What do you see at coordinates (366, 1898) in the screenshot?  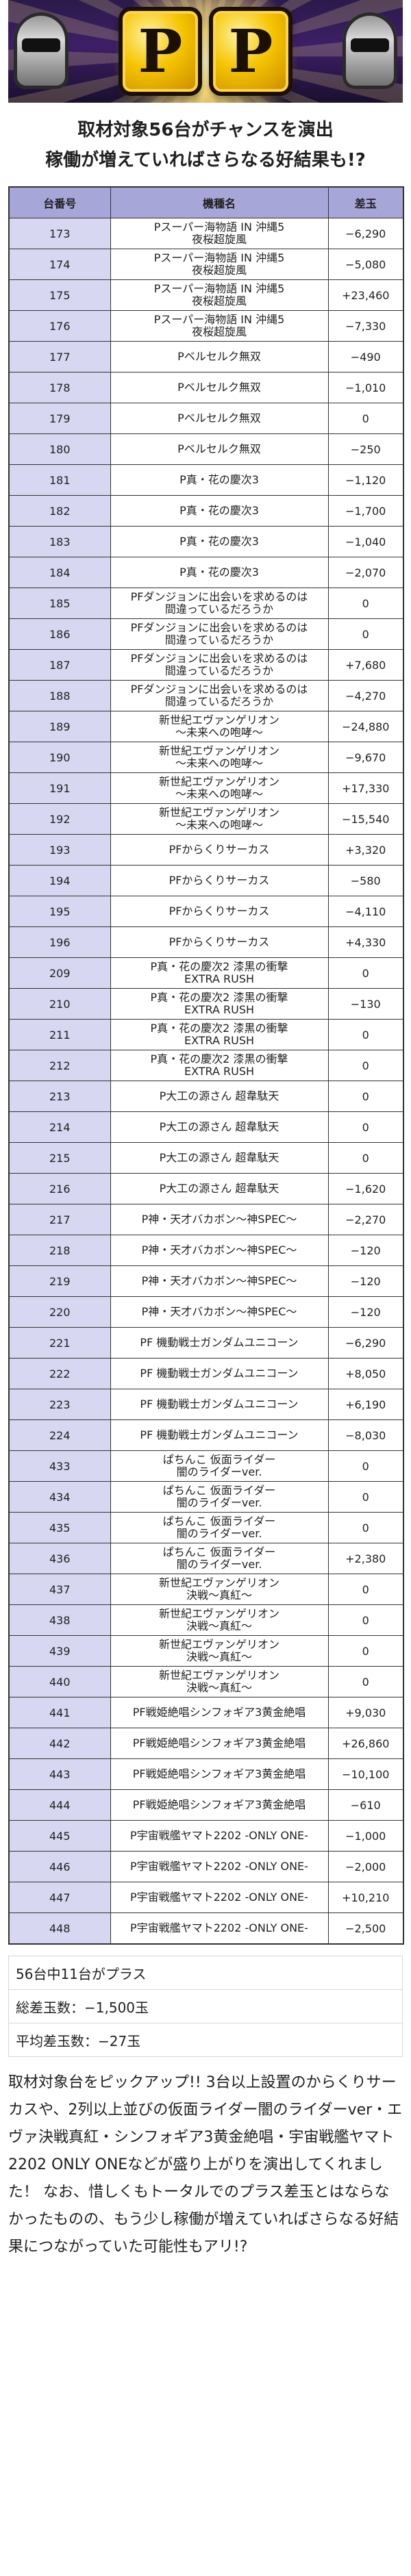 I see `cell-ball-diff: +10,210` at bounding box center [366, 1898].